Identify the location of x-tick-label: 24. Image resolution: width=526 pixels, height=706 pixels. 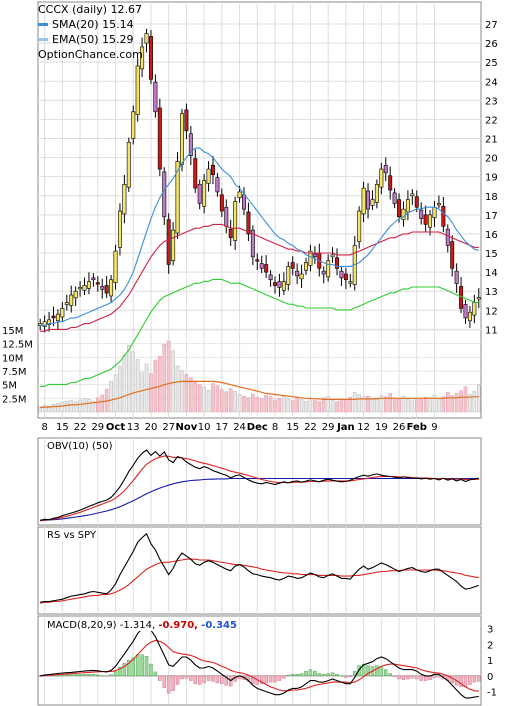
(239, 427).